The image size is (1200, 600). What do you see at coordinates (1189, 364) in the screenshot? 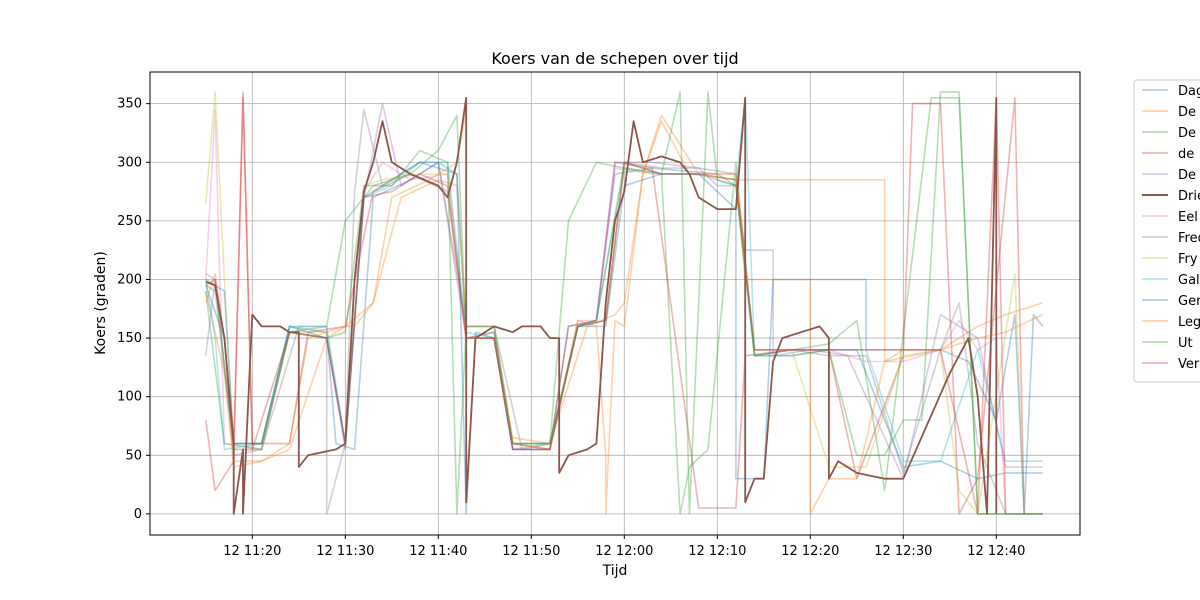
I see `legend-label-13: Ver` at bounding box center [1189, 364].